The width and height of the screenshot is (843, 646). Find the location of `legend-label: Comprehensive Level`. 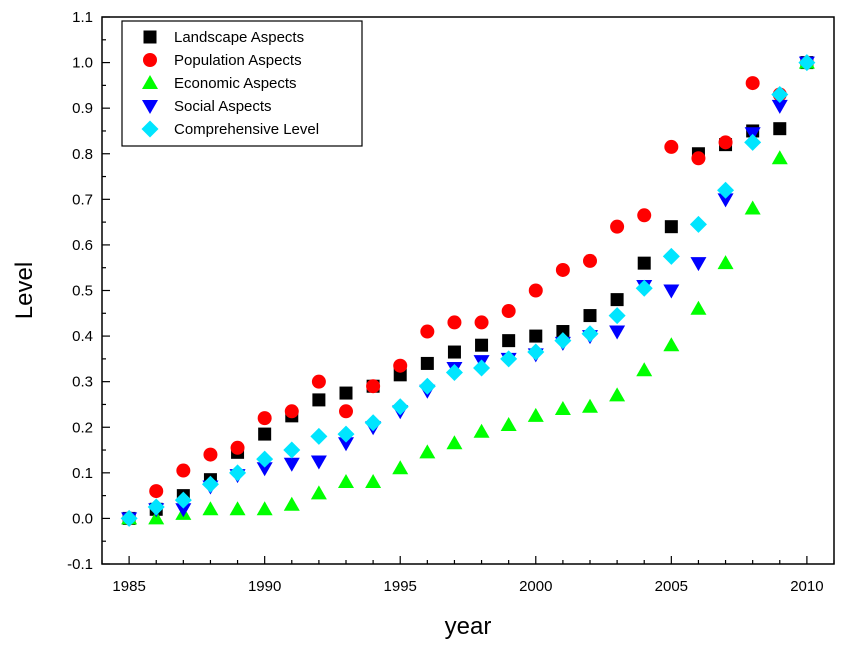

legend-label: Comprehensive Level is located at coordinates (246, 129).